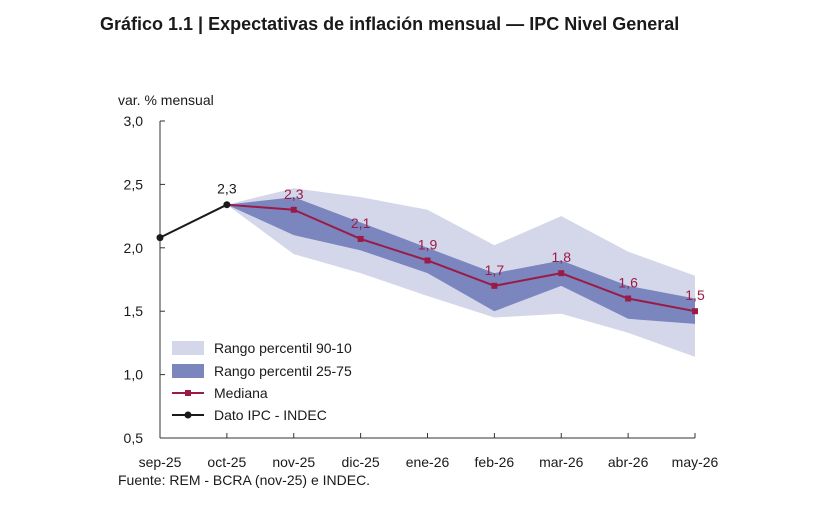  I want to click on y-tick-label: 1,5, so click(134, 311).